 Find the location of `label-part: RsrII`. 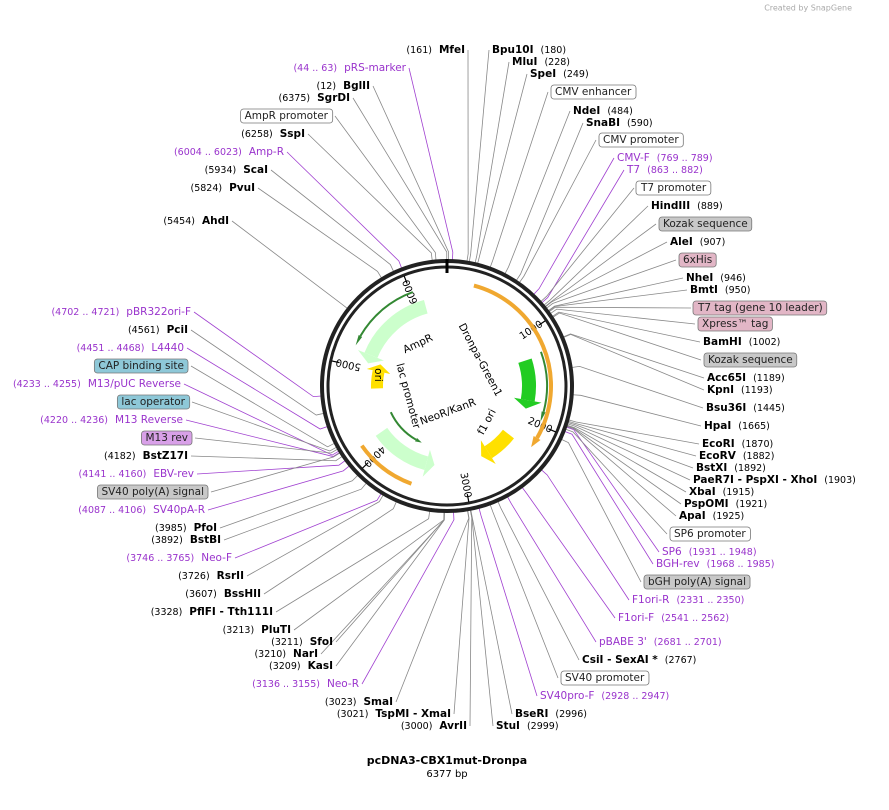

label-part: RsrII is located at coordinates (230, 576).